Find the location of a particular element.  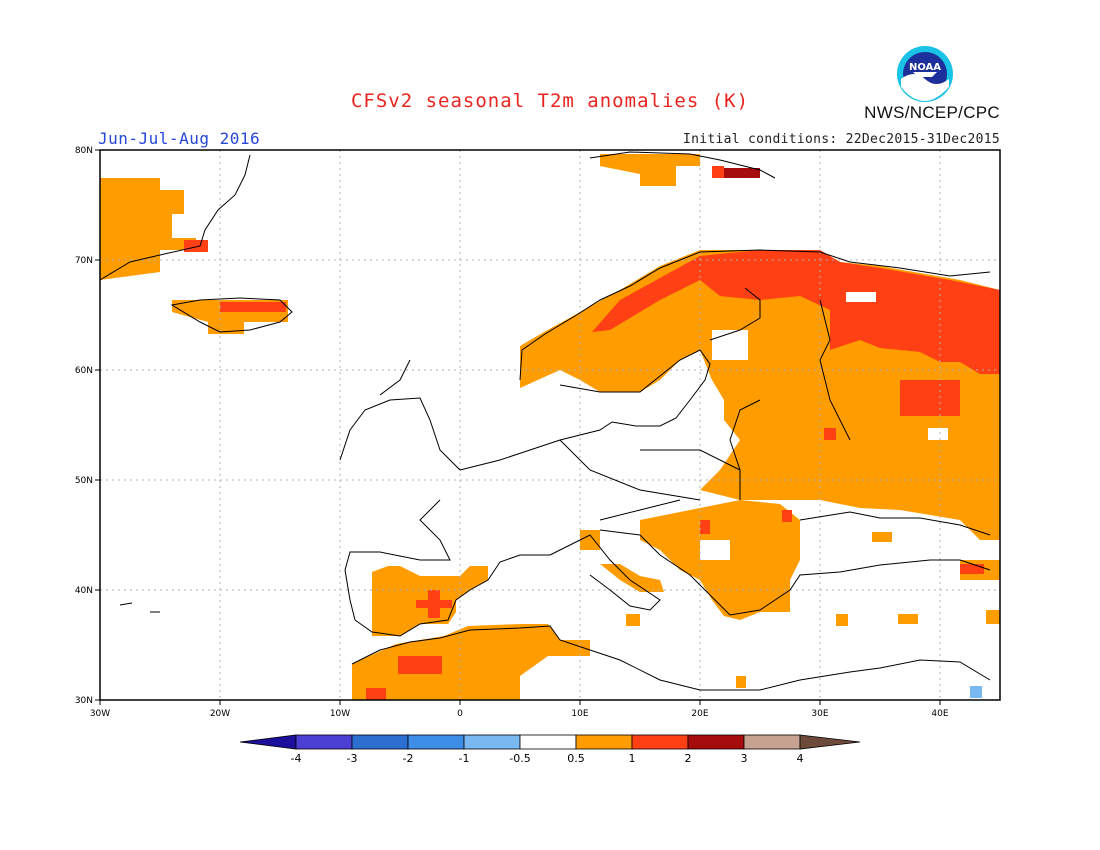

lon-tick-label: 10E is located at coordinates (579, 714).